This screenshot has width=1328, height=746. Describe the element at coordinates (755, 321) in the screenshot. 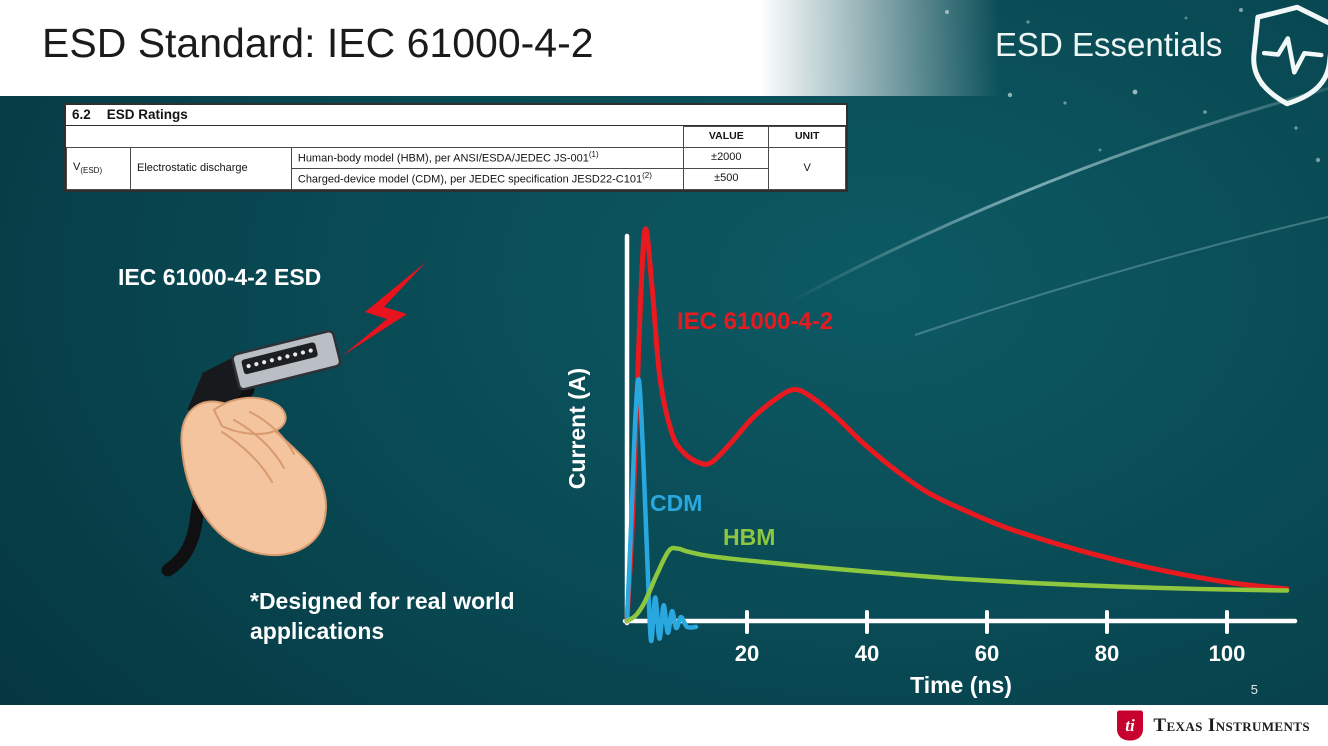

I see `series-label-iec: IEC 61000-4-2` at that location.